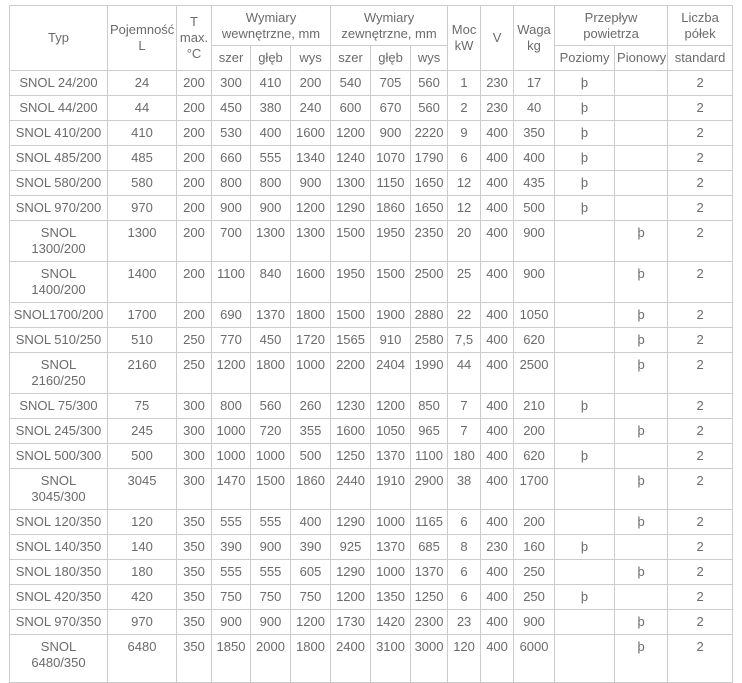 The height and width of the screenshot is (683, 742). What do you see at coordinates (351, 282) in the screenshot?
I see `cell-z-szer: 1950` at bounding box center [351, 282].